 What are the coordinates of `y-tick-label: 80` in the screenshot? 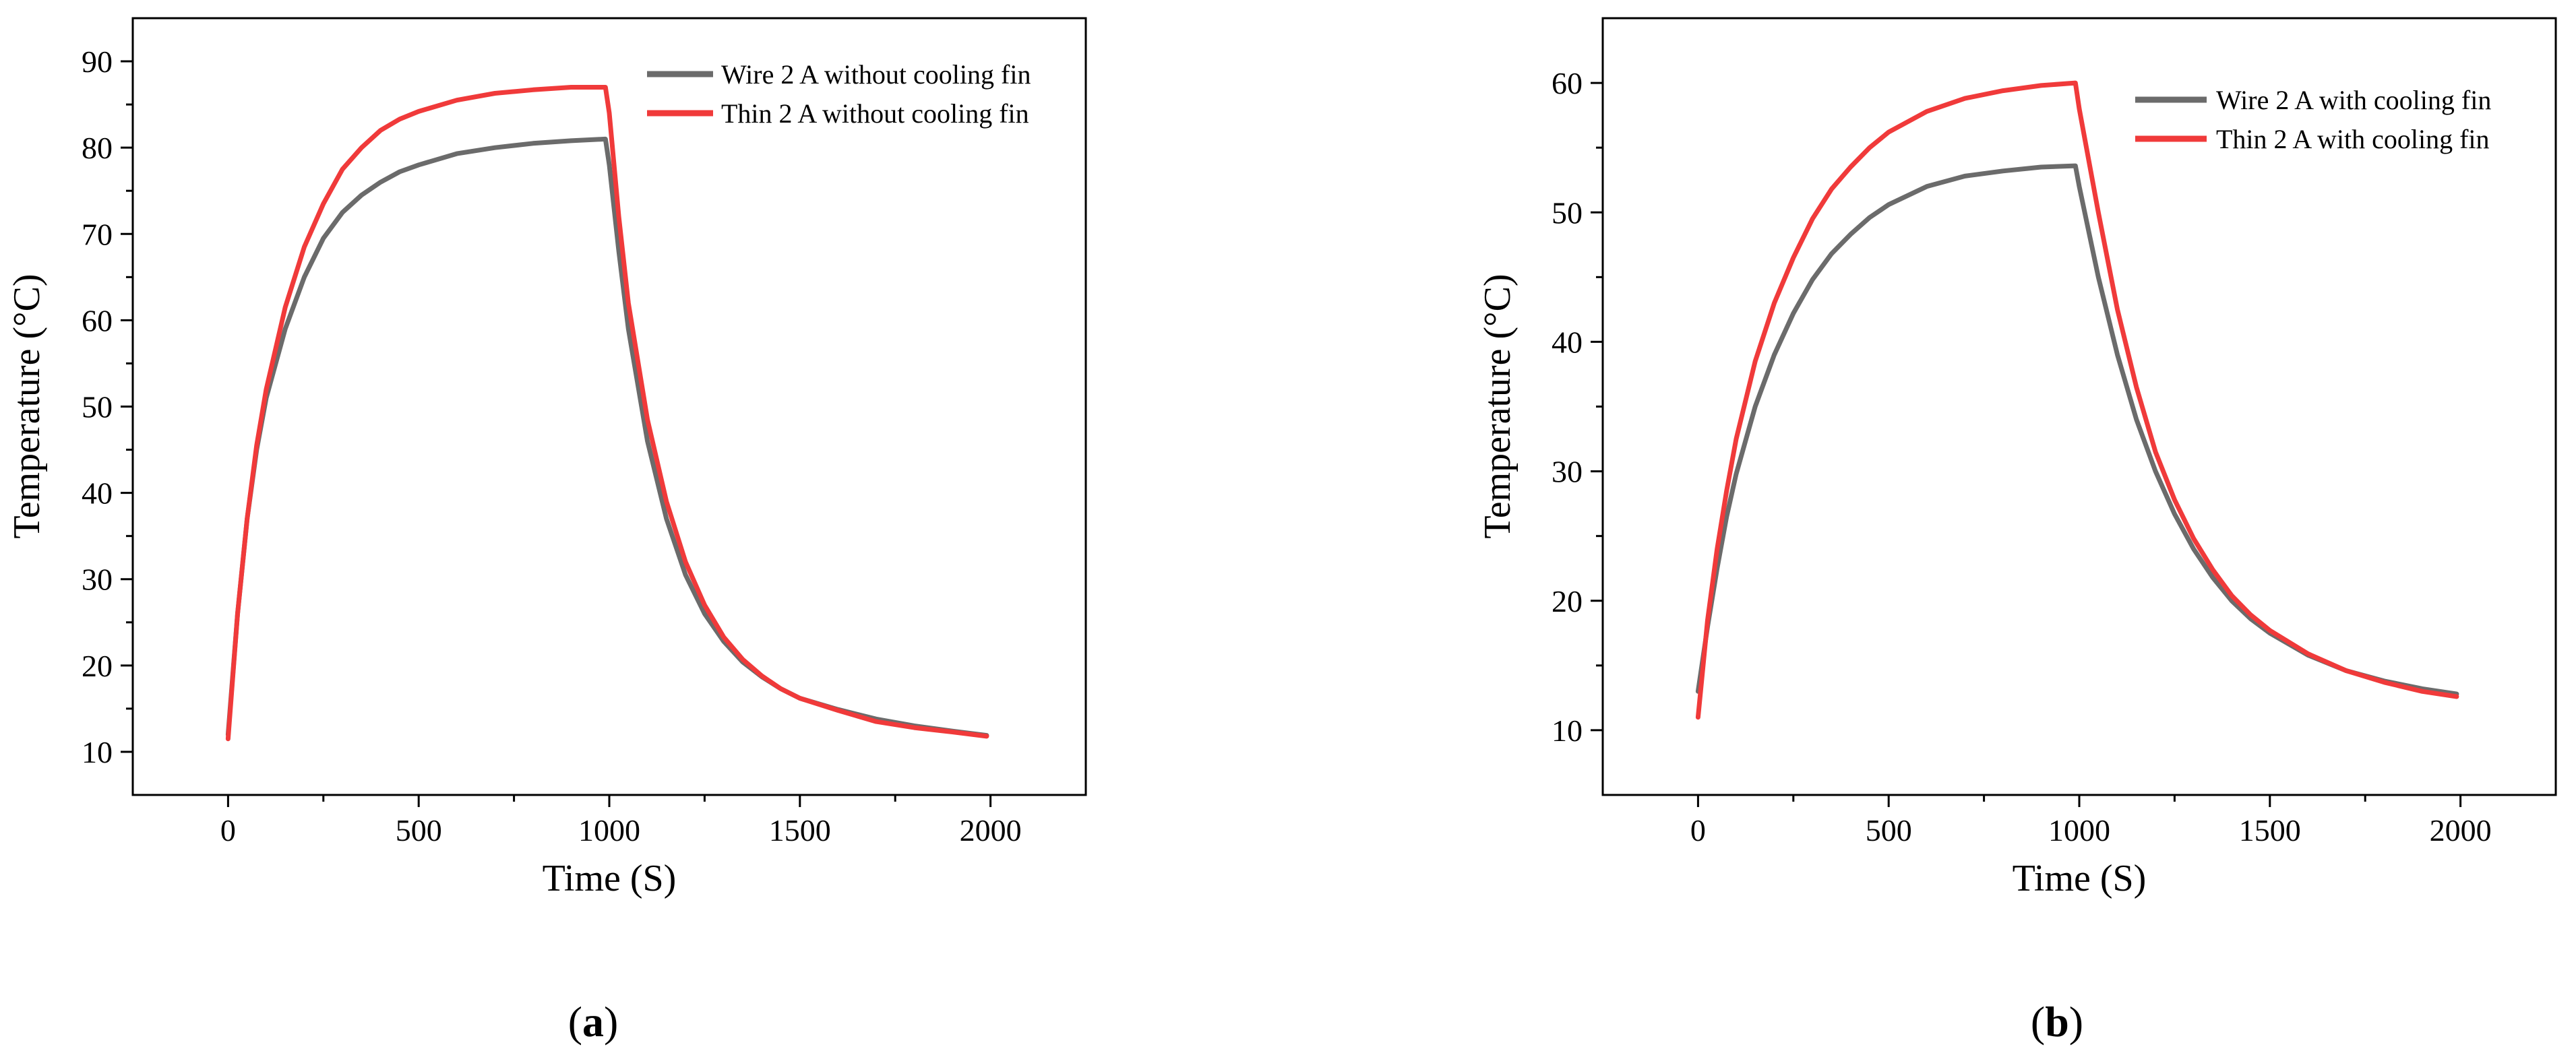 It's located at (98, 148).